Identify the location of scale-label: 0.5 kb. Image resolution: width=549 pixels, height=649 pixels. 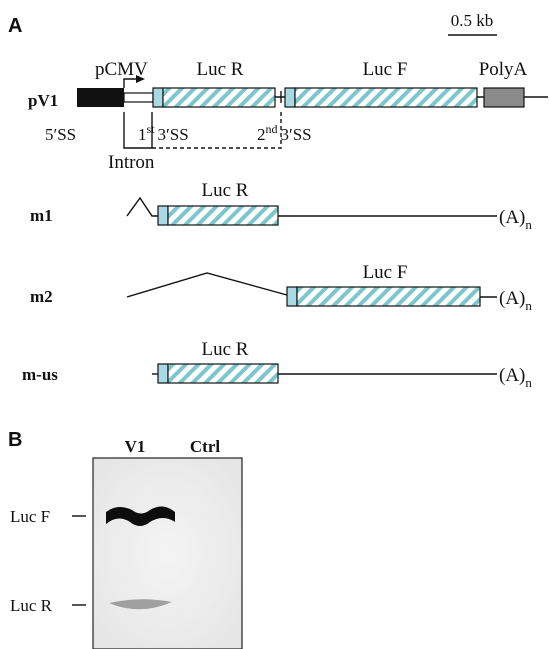
(472, 20).